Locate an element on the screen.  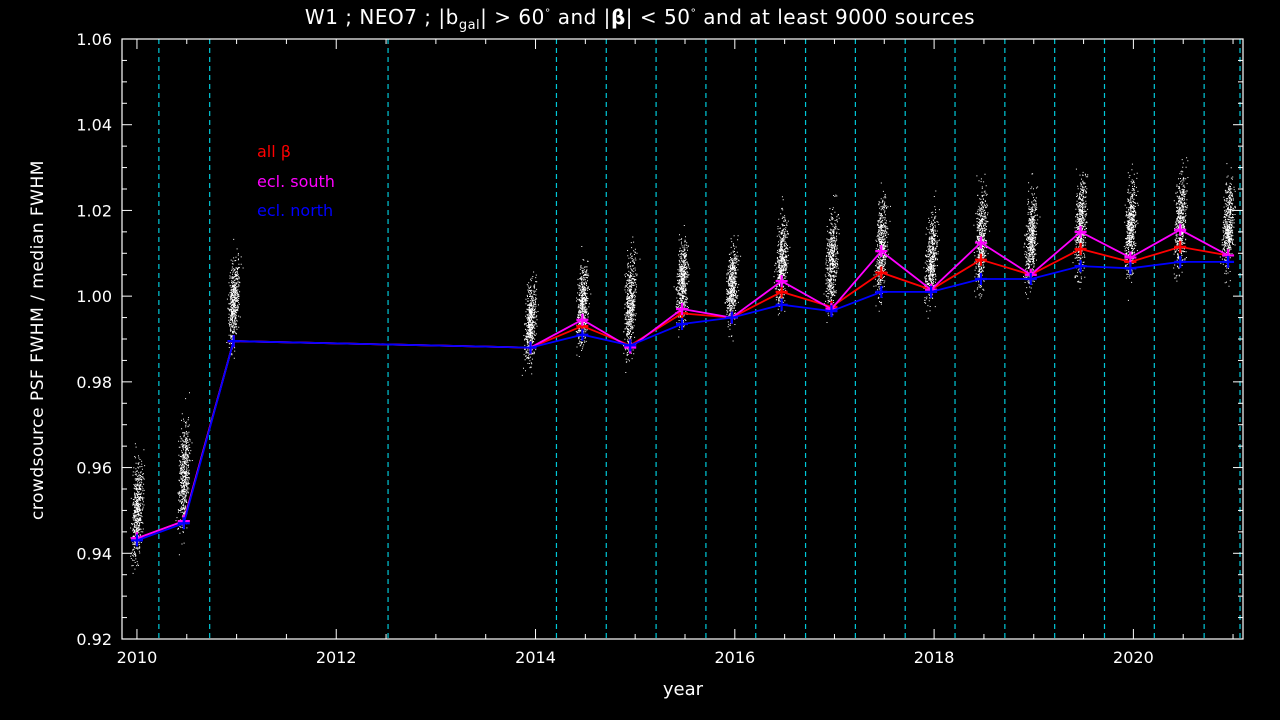
legend: all β ecl. south ecl. north is located at coordinates (296, 181).